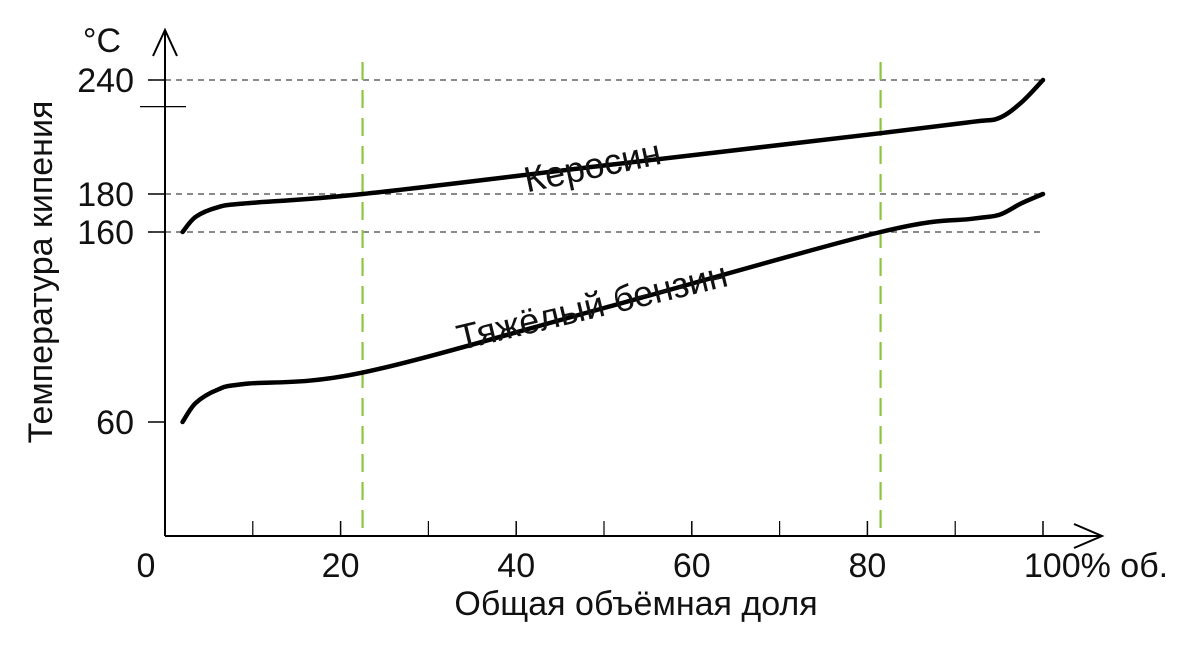  Describe the element at coordinates (165, 42) in the screenshot. I see `y-axis-arrow` at that location.